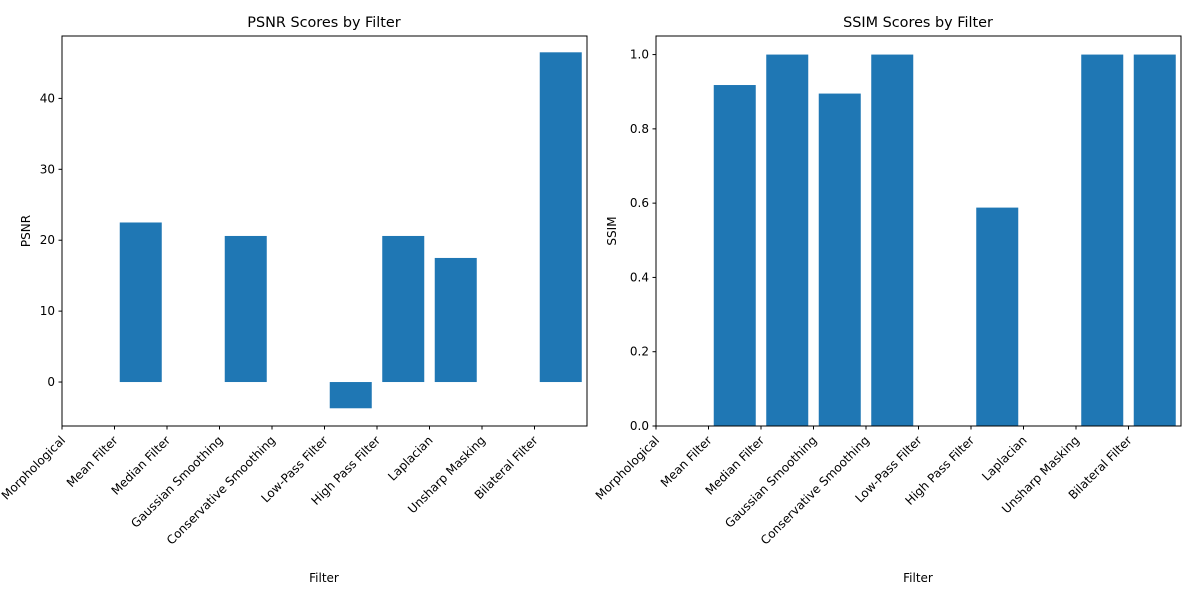 The height and width of the screenshot is (600, 1200). Describe the element at coordinates (639, 55) in the screenshot. I see `ssim-y-tick-label: 1.0` at that location.